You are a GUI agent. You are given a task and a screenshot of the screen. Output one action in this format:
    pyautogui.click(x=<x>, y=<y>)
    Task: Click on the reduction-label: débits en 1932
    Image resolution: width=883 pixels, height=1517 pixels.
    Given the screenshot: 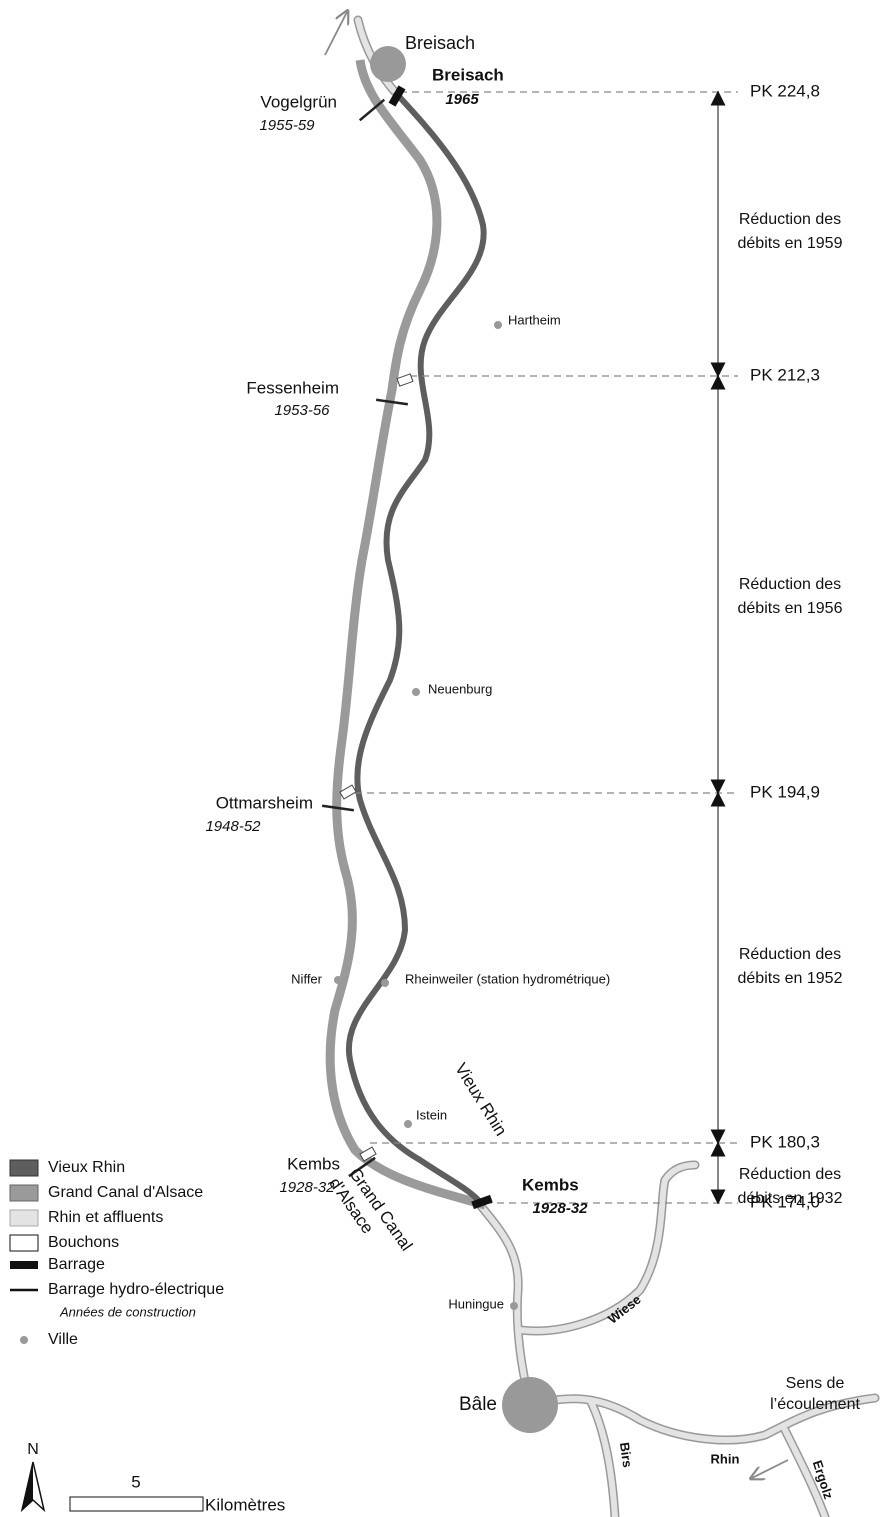 What is the action you would take?
    pyautogui.click(x=790, y=1198)
    